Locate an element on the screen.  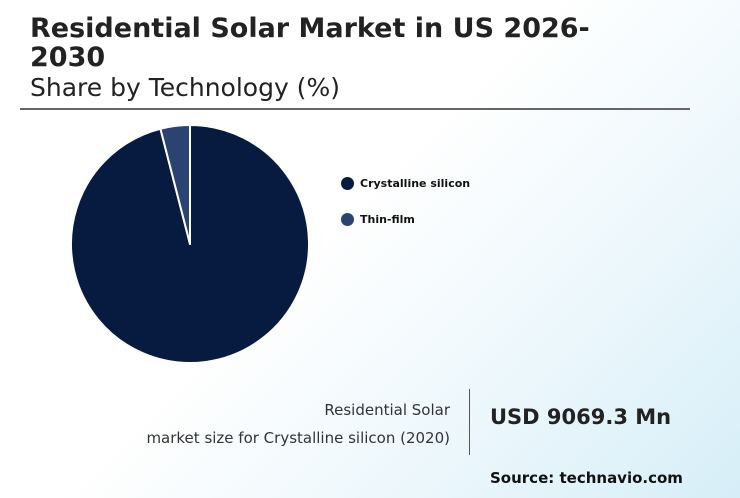
chart-legend: Crystalline silicon Thin-film is located at coordinates (405, 210).